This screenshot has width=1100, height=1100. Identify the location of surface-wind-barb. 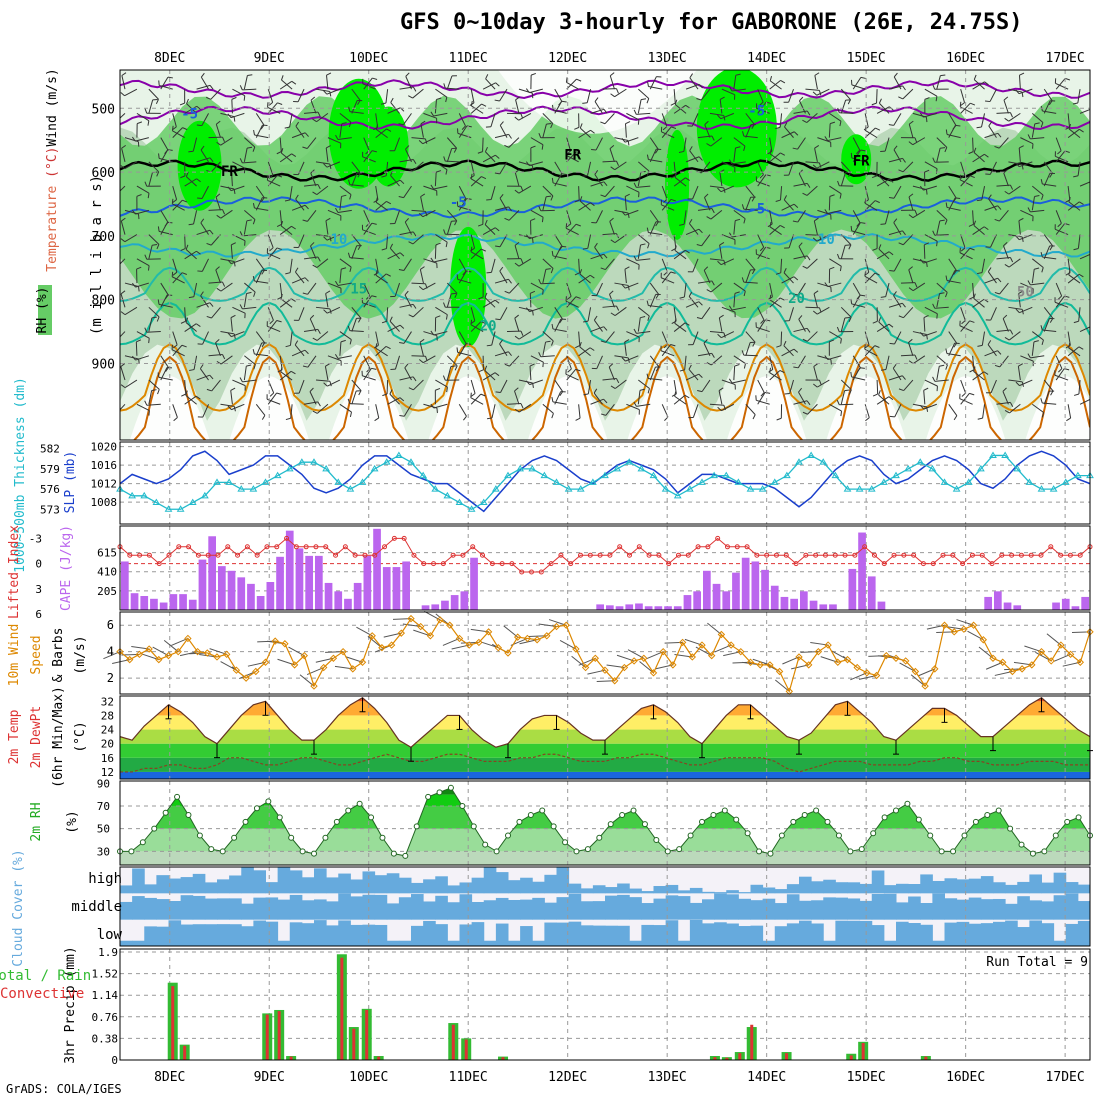
(714, 628).